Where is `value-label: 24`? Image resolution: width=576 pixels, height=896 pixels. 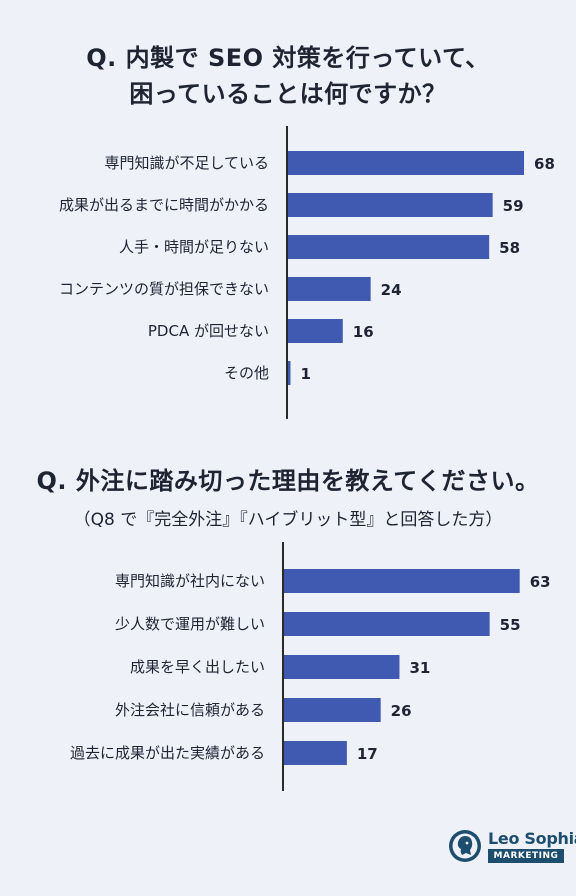 value-label: 24 is located at coordinates (391, 290).